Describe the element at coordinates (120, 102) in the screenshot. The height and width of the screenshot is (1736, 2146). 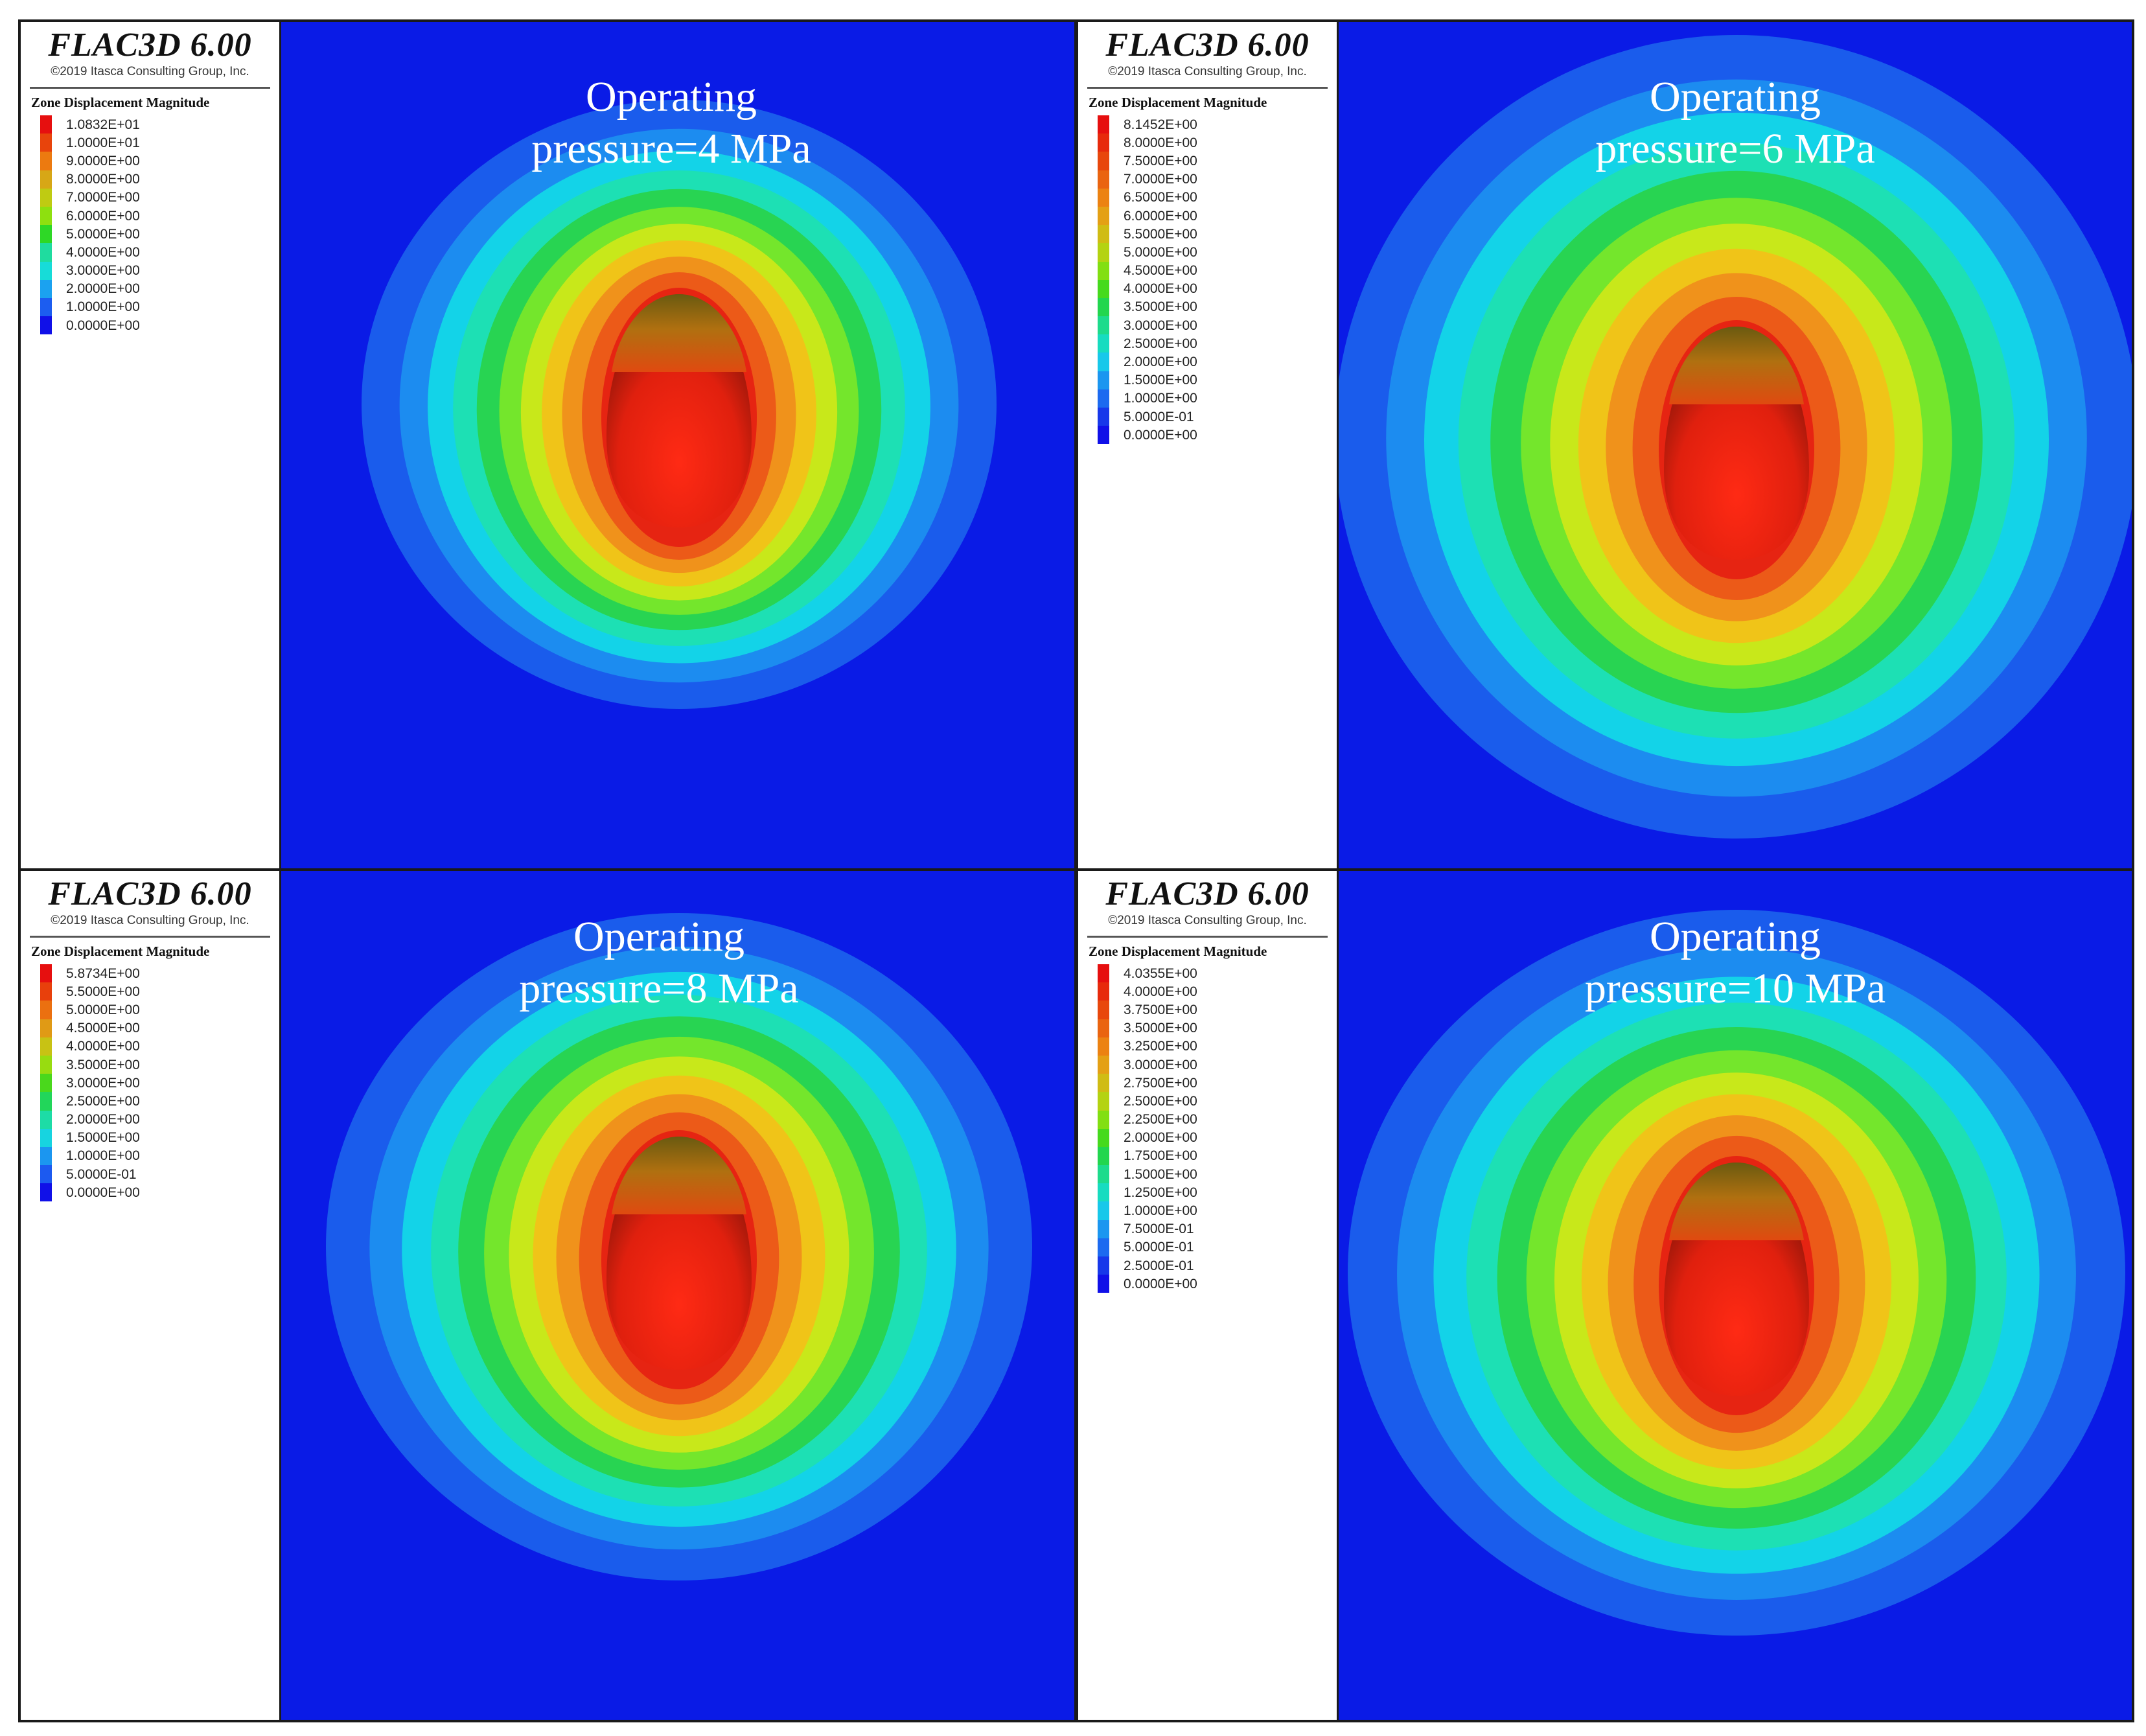
I see `legend-title: Zone Displacement Magnitude` at that location.